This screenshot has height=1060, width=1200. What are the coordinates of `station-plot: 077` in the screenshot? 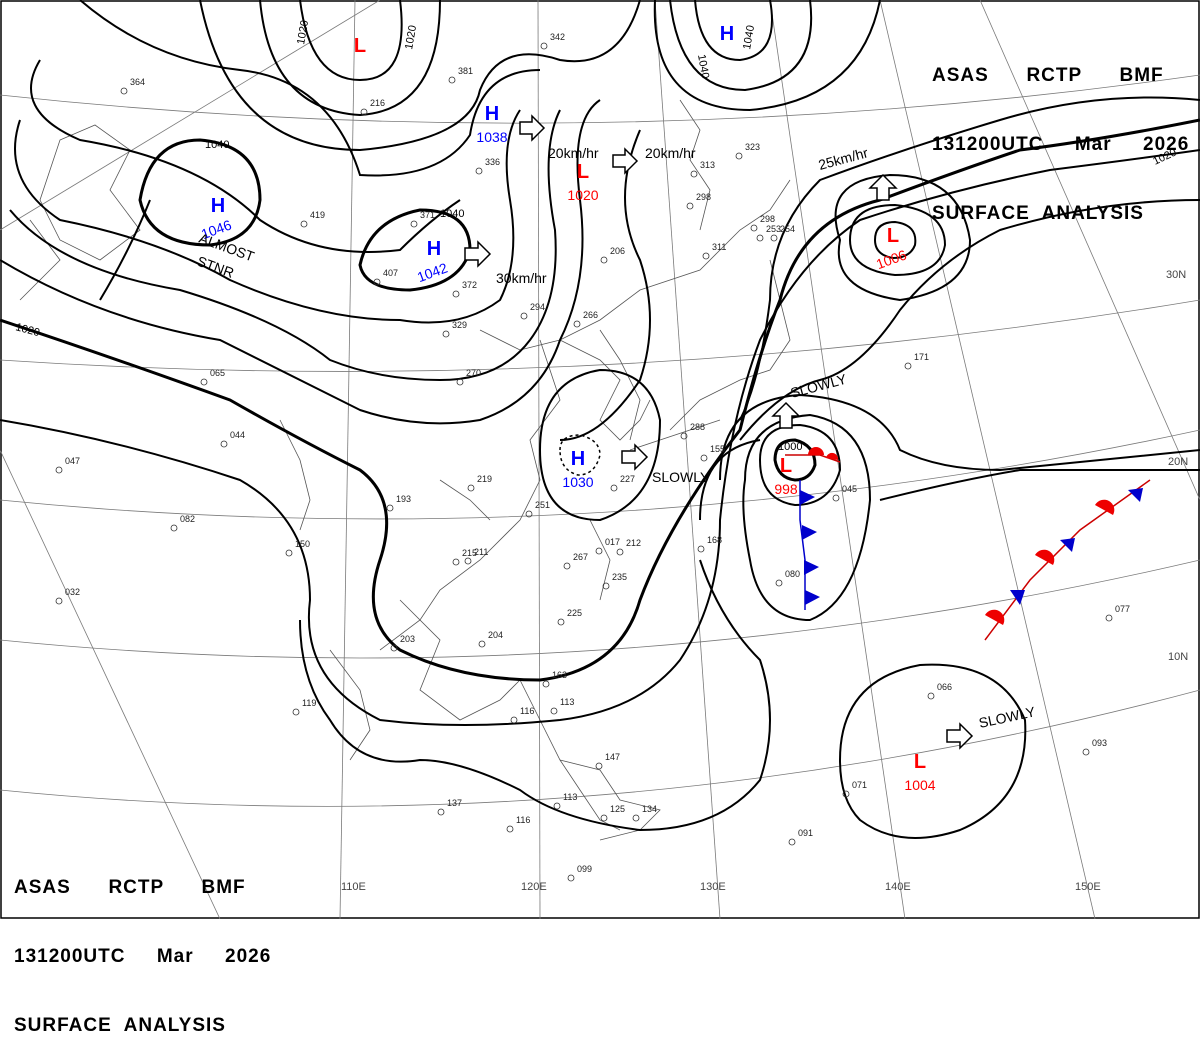 It's located at (1122, 609).